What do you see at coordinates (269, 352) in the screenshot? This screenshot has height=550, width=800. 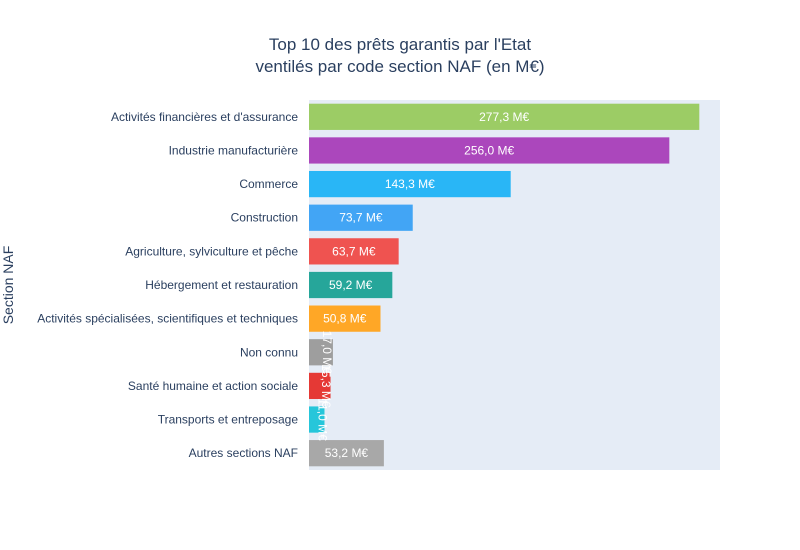 I see `category-label-7: Non connu` at bounding box center [269, 352].